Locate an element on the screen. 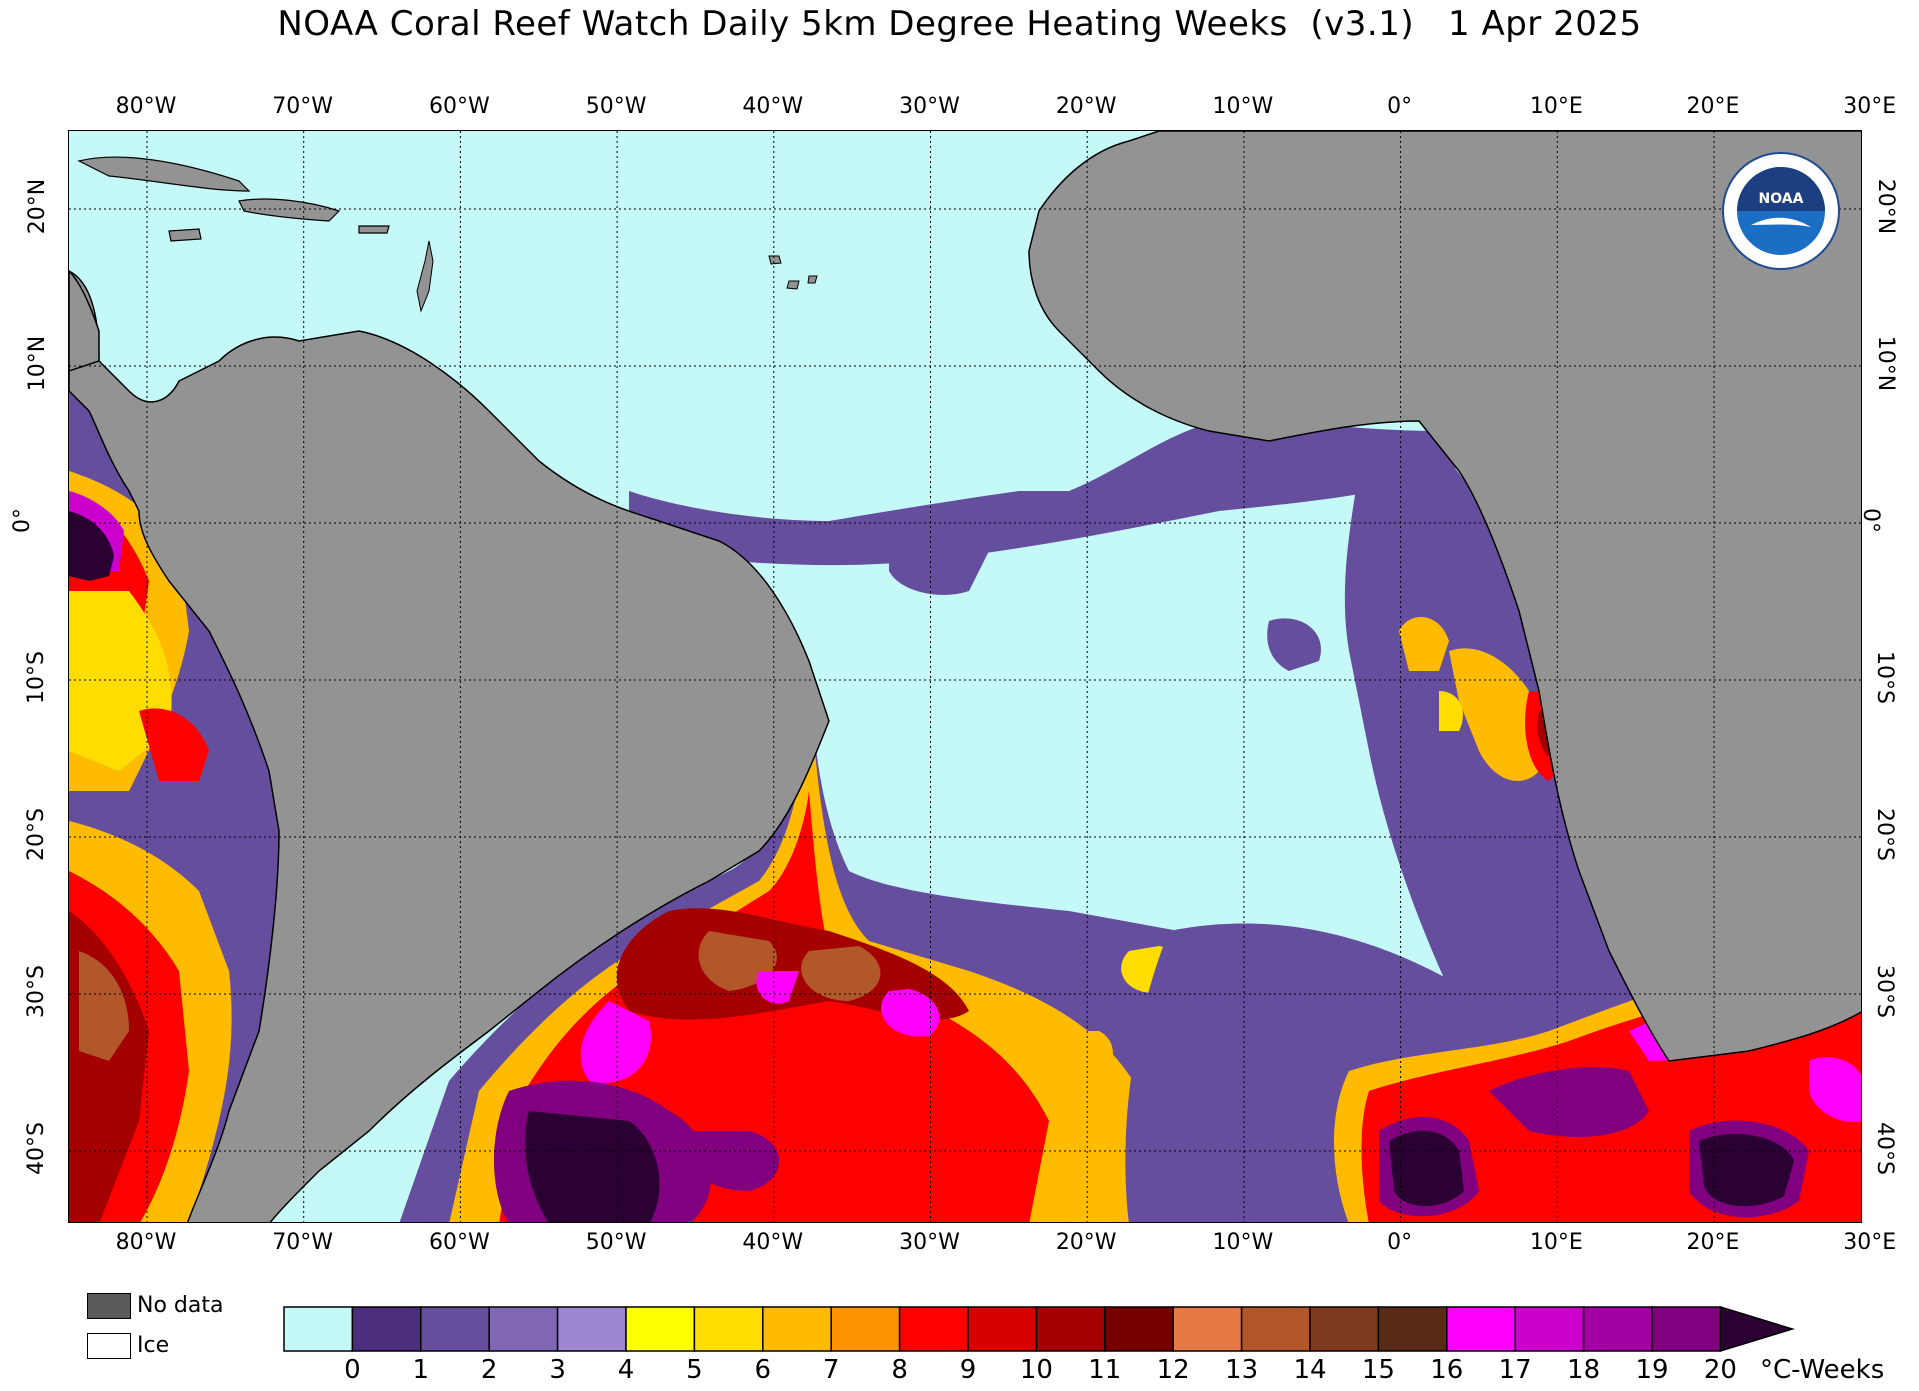  top-lon-label: 20°E is located at coordinates (1713, 106).